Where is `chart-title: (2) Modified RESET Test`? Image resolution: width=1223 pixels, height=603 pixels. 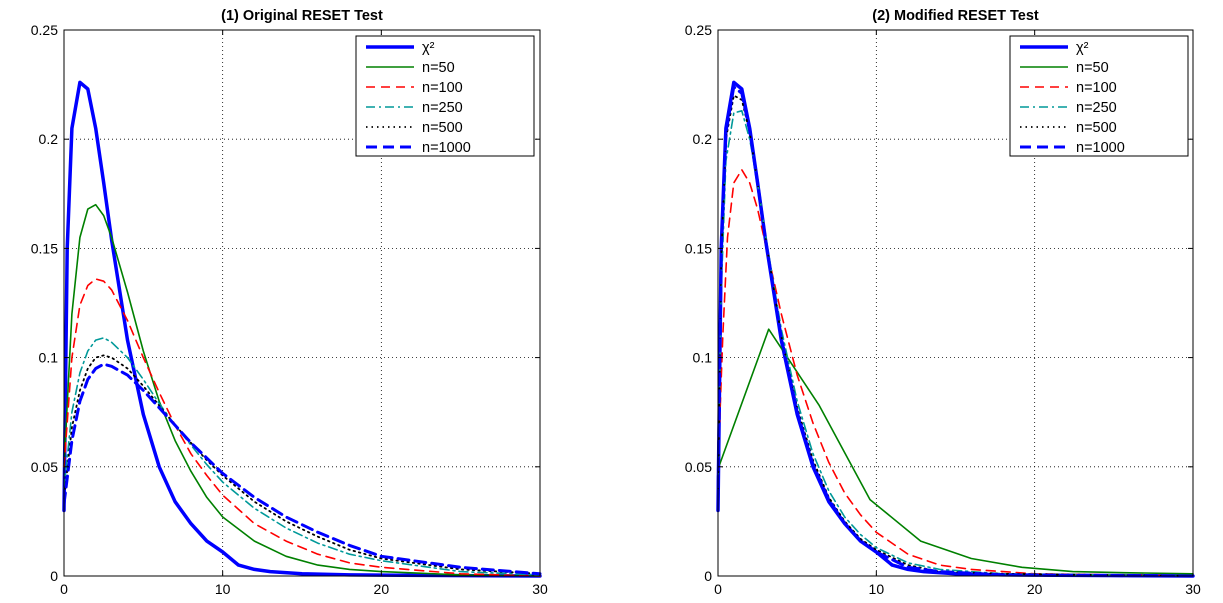 chart-title: (2) Modified RESET Test is located at coordinates (955, 16).